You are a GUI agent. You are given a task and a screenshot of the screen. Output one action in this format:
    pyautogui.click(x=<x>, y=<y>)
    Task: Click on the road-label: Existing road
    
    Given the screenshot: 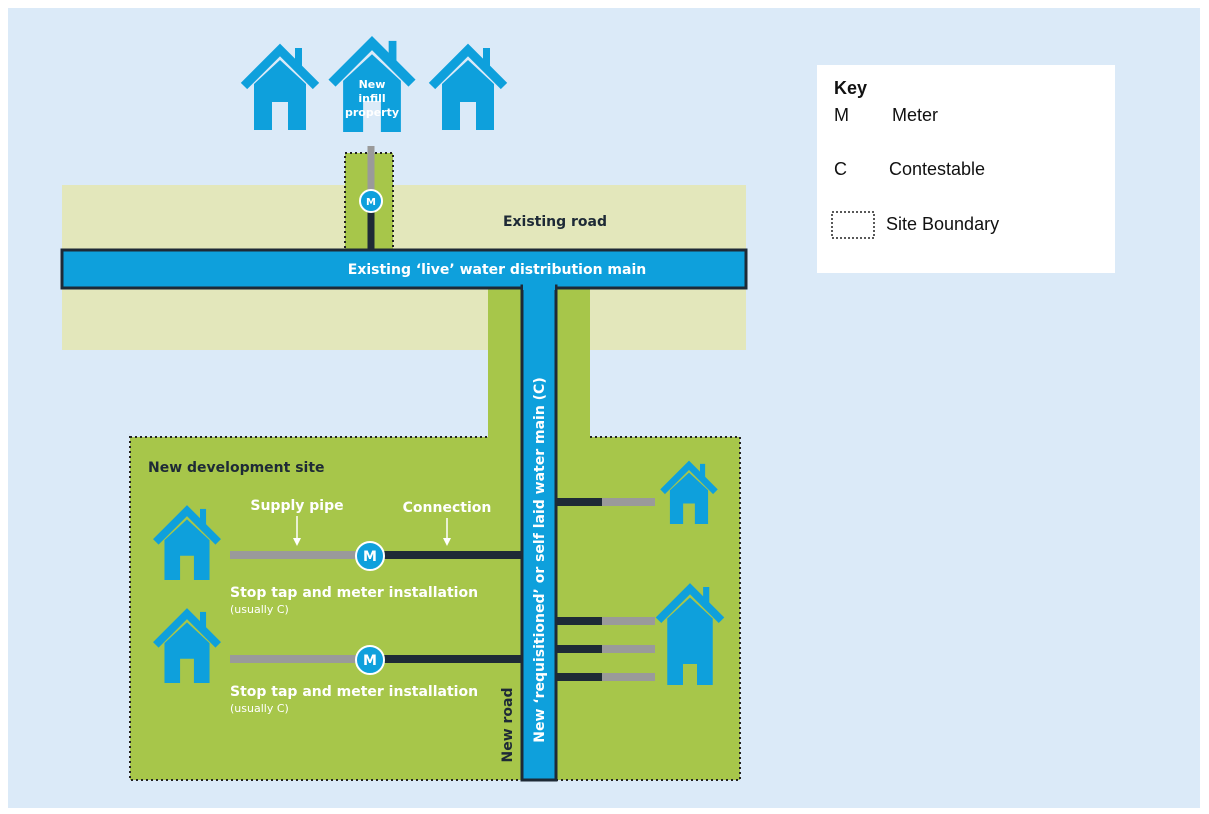 What is the action you would take?
    pyautogui.click(x=555, y=222)
    